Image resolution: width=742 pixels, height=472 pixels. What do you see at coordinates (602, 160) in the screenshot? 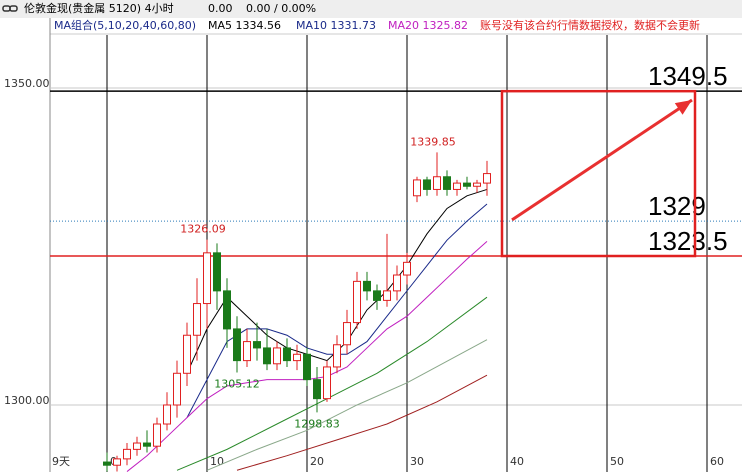
I see `arrow-line` at bounding box center [602, 160].